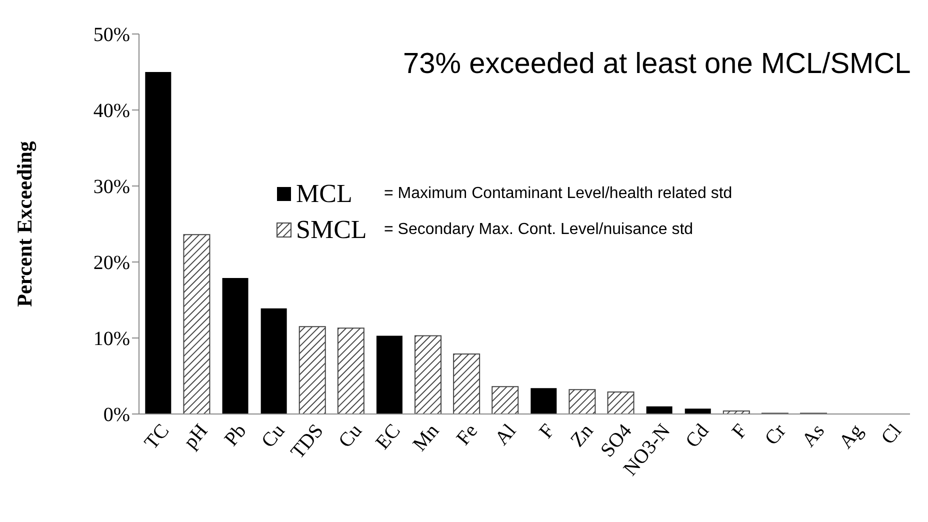 The width and height of the screenshot is (928, 522). What do you see at coordinates (558, 194) in the screenshot?
I see `annotation: = Maximum Contaminant Level/health related std` at bounding box center [558, 194].